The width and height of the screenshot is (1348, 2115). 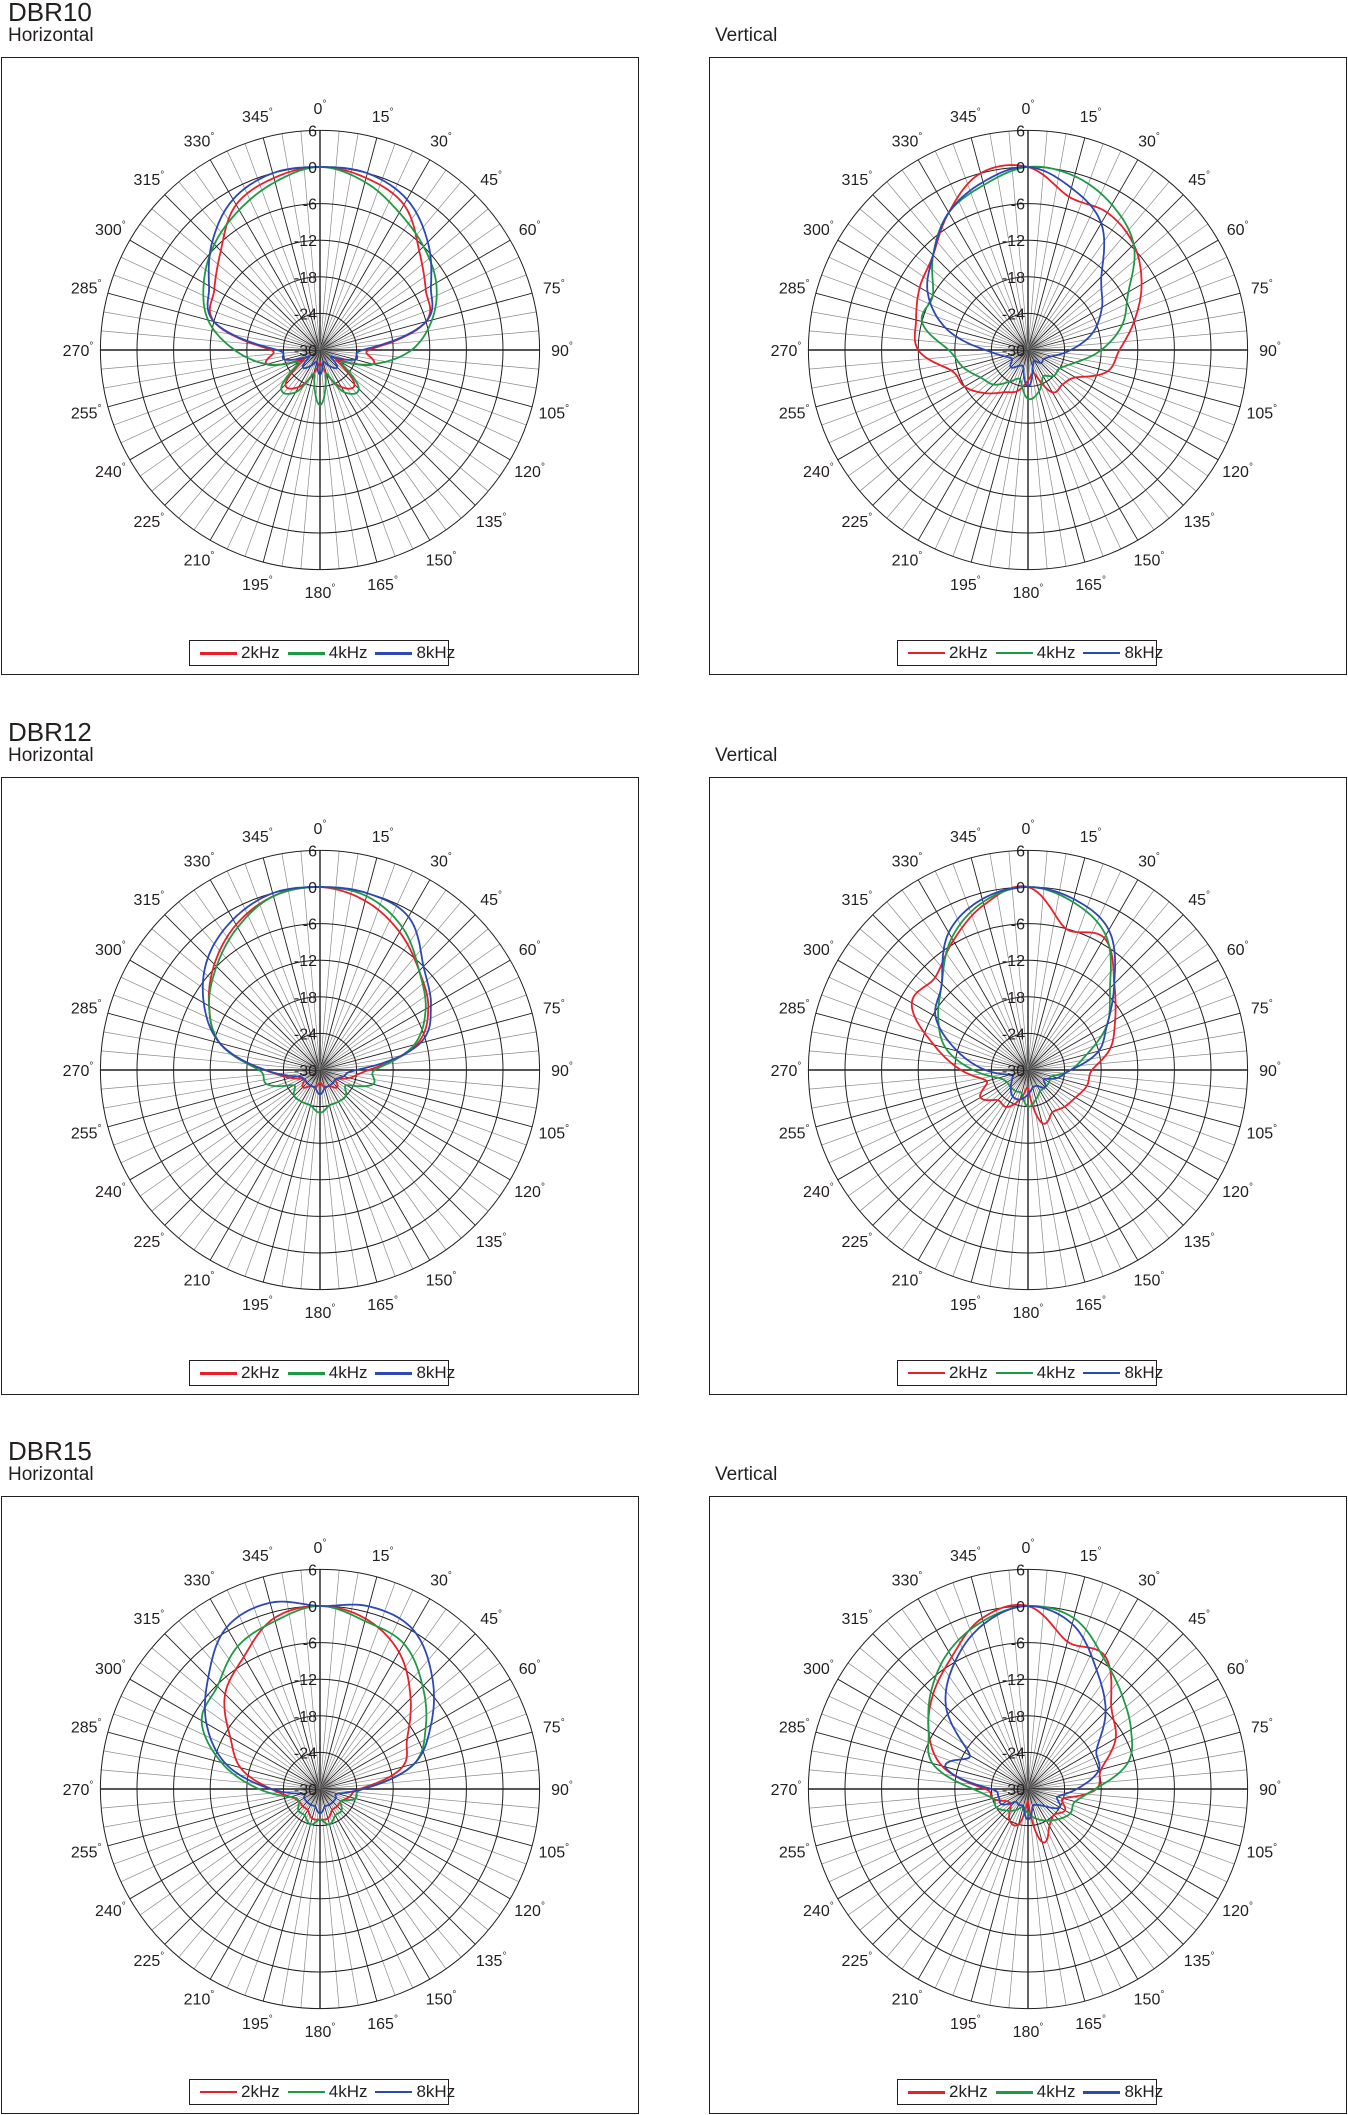 I want to click on angle-value: 345, so click(x=963, y=1556).